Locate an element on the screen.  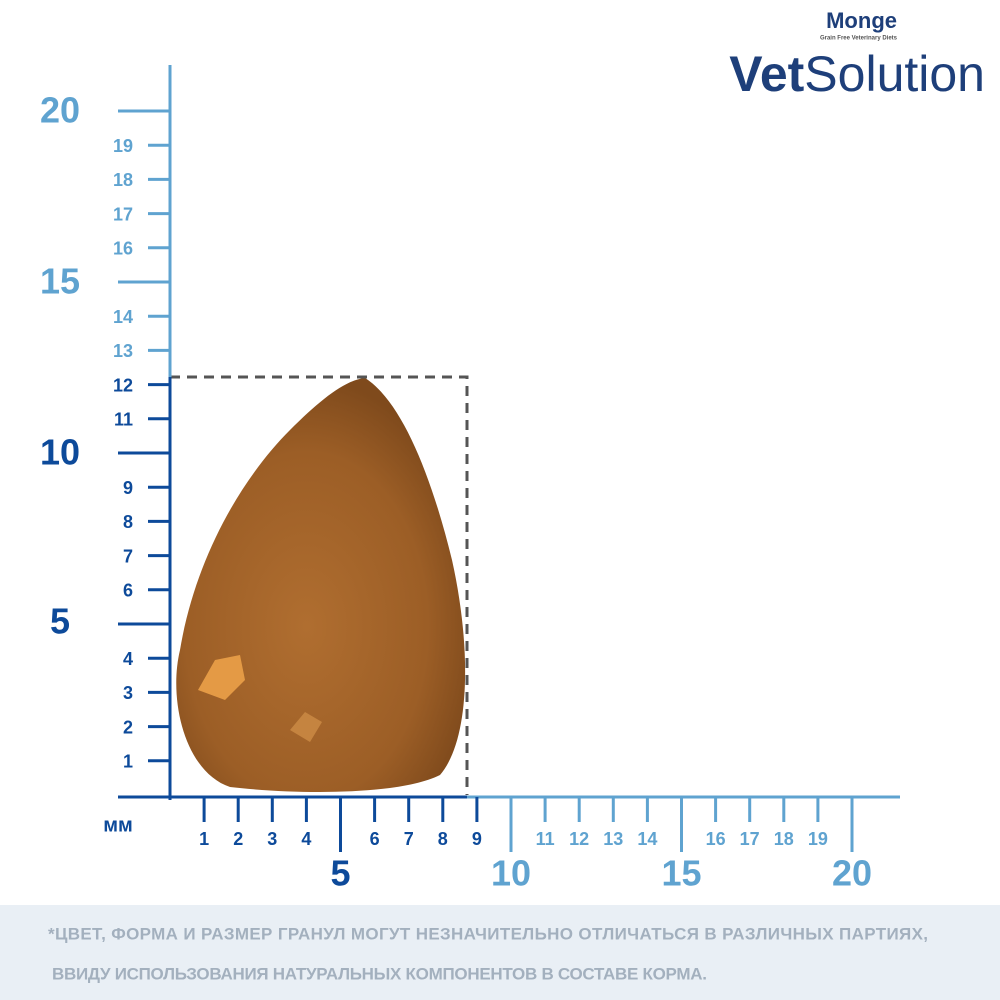
horizontal-label: 18 is located at coordinates (784, 839).